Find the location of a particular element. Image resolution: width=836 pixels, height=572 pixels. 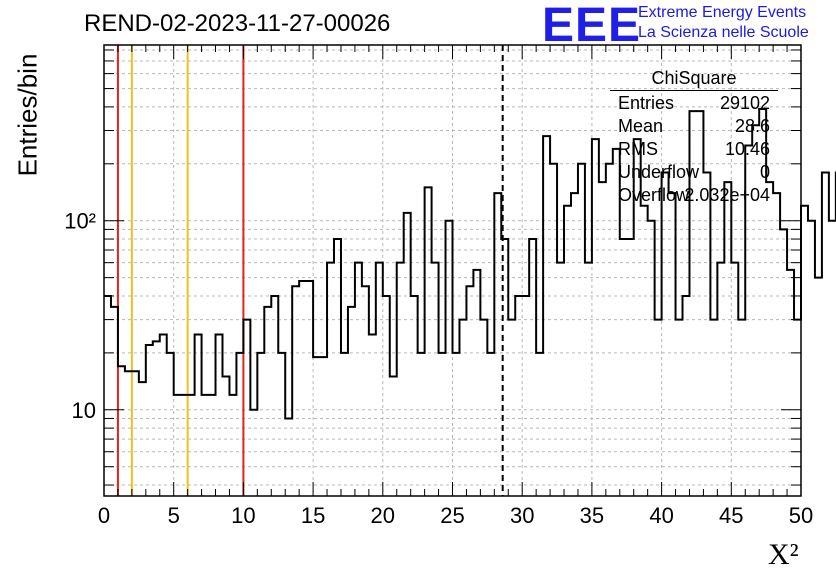

x-tick-label: 15 is located at coordinates (313, 515).